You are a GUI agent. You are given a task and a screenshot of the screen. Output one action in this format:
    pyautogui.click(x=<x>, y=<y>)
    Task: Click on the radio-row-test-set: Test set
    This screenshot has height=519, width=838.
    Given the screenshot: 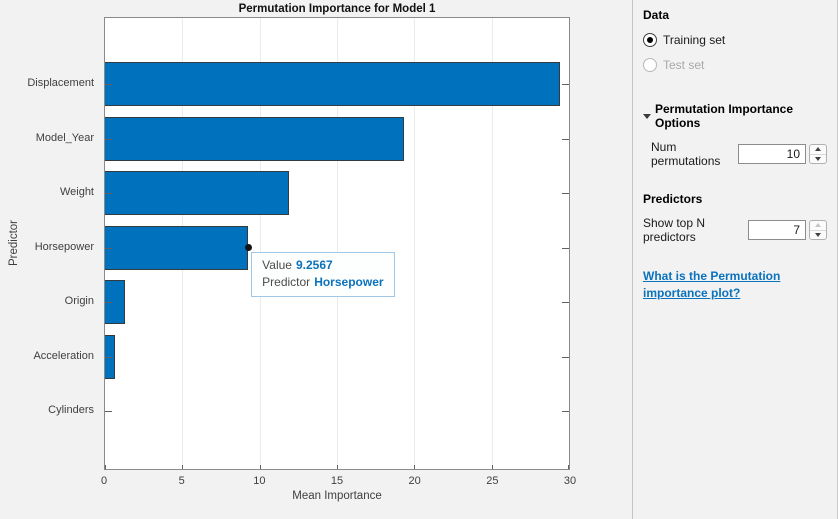 What is the action you would take?
    pyautogui.click(x=735, y=65)
    